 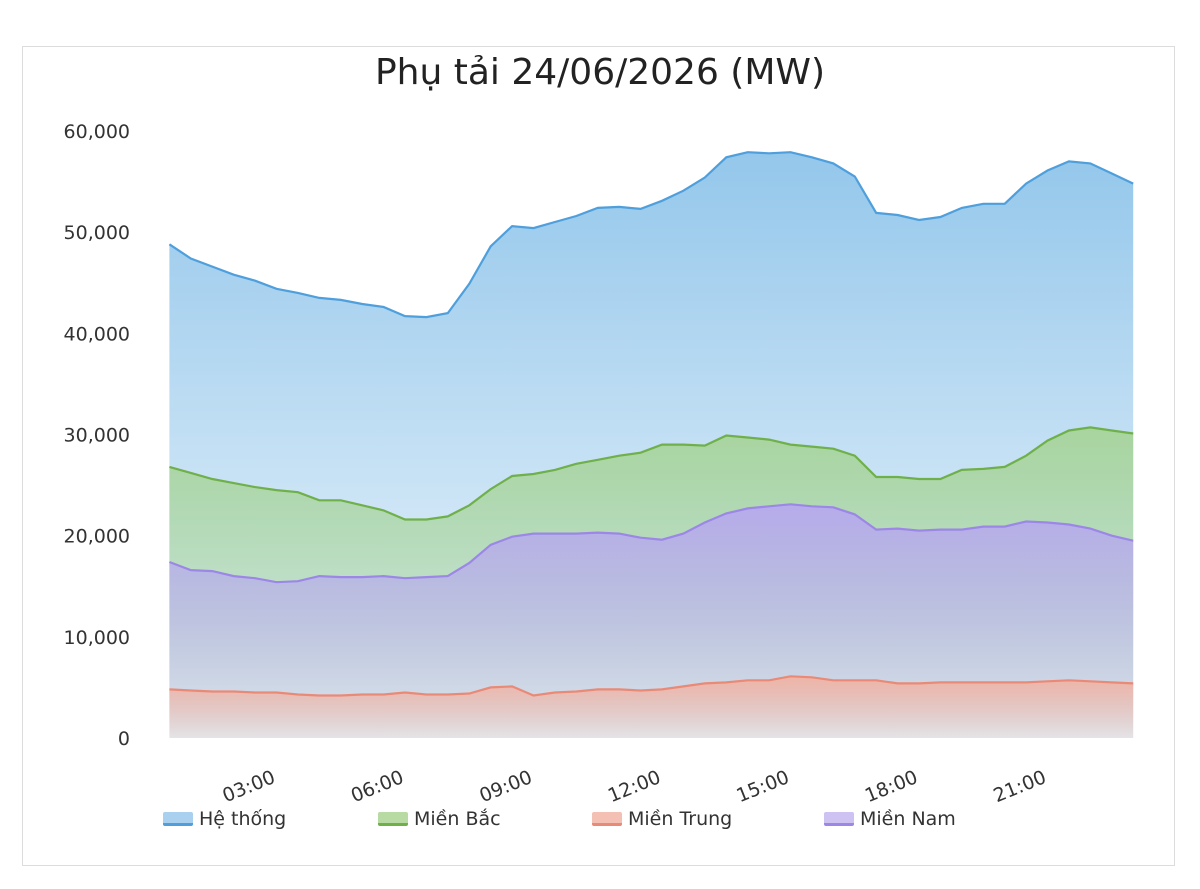 What do you see at coordinates (839, 819) in the screenshot?
I see `legend-swatch-mien-nam` at bounding box center [839, 819].